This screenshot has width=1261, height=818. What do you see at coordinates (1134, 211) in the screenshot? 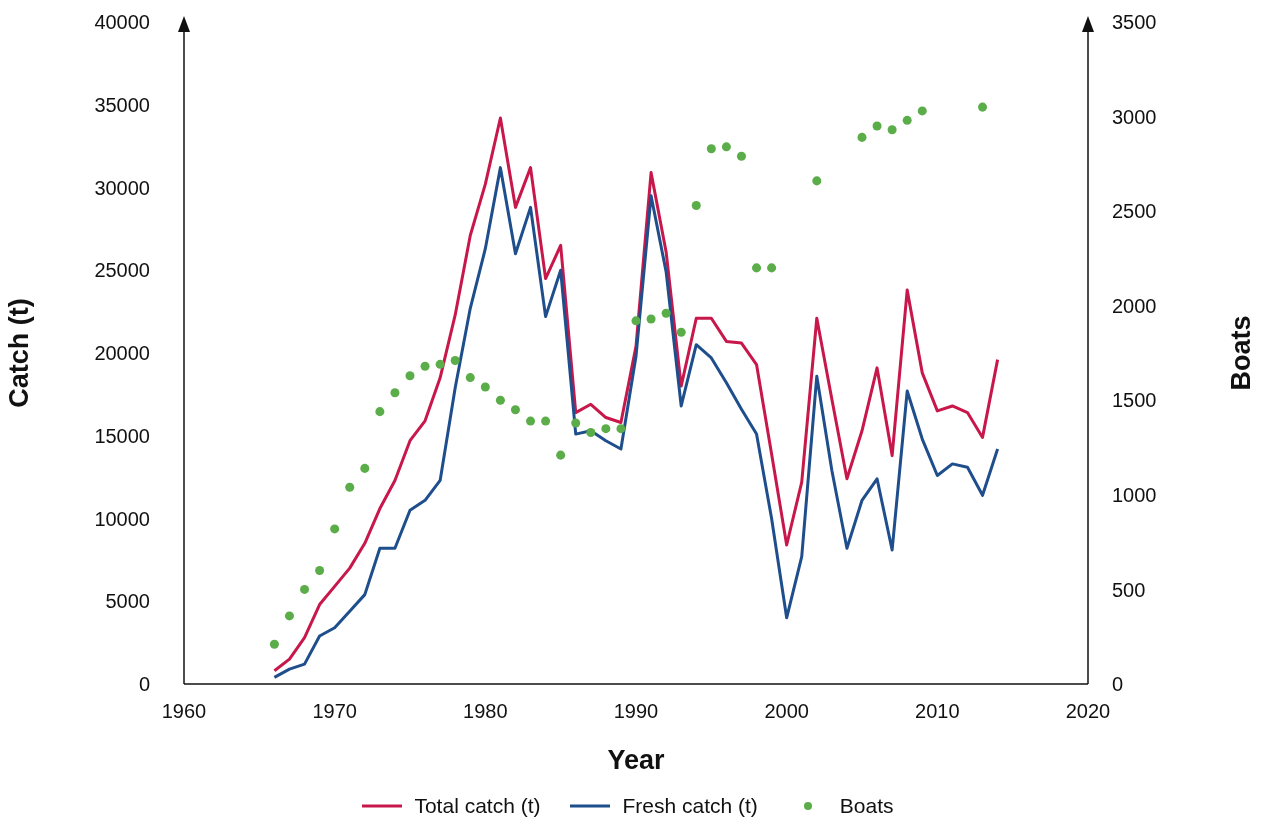
I see `y2-tick-label: 2500` at bounding box center [1134, 211].